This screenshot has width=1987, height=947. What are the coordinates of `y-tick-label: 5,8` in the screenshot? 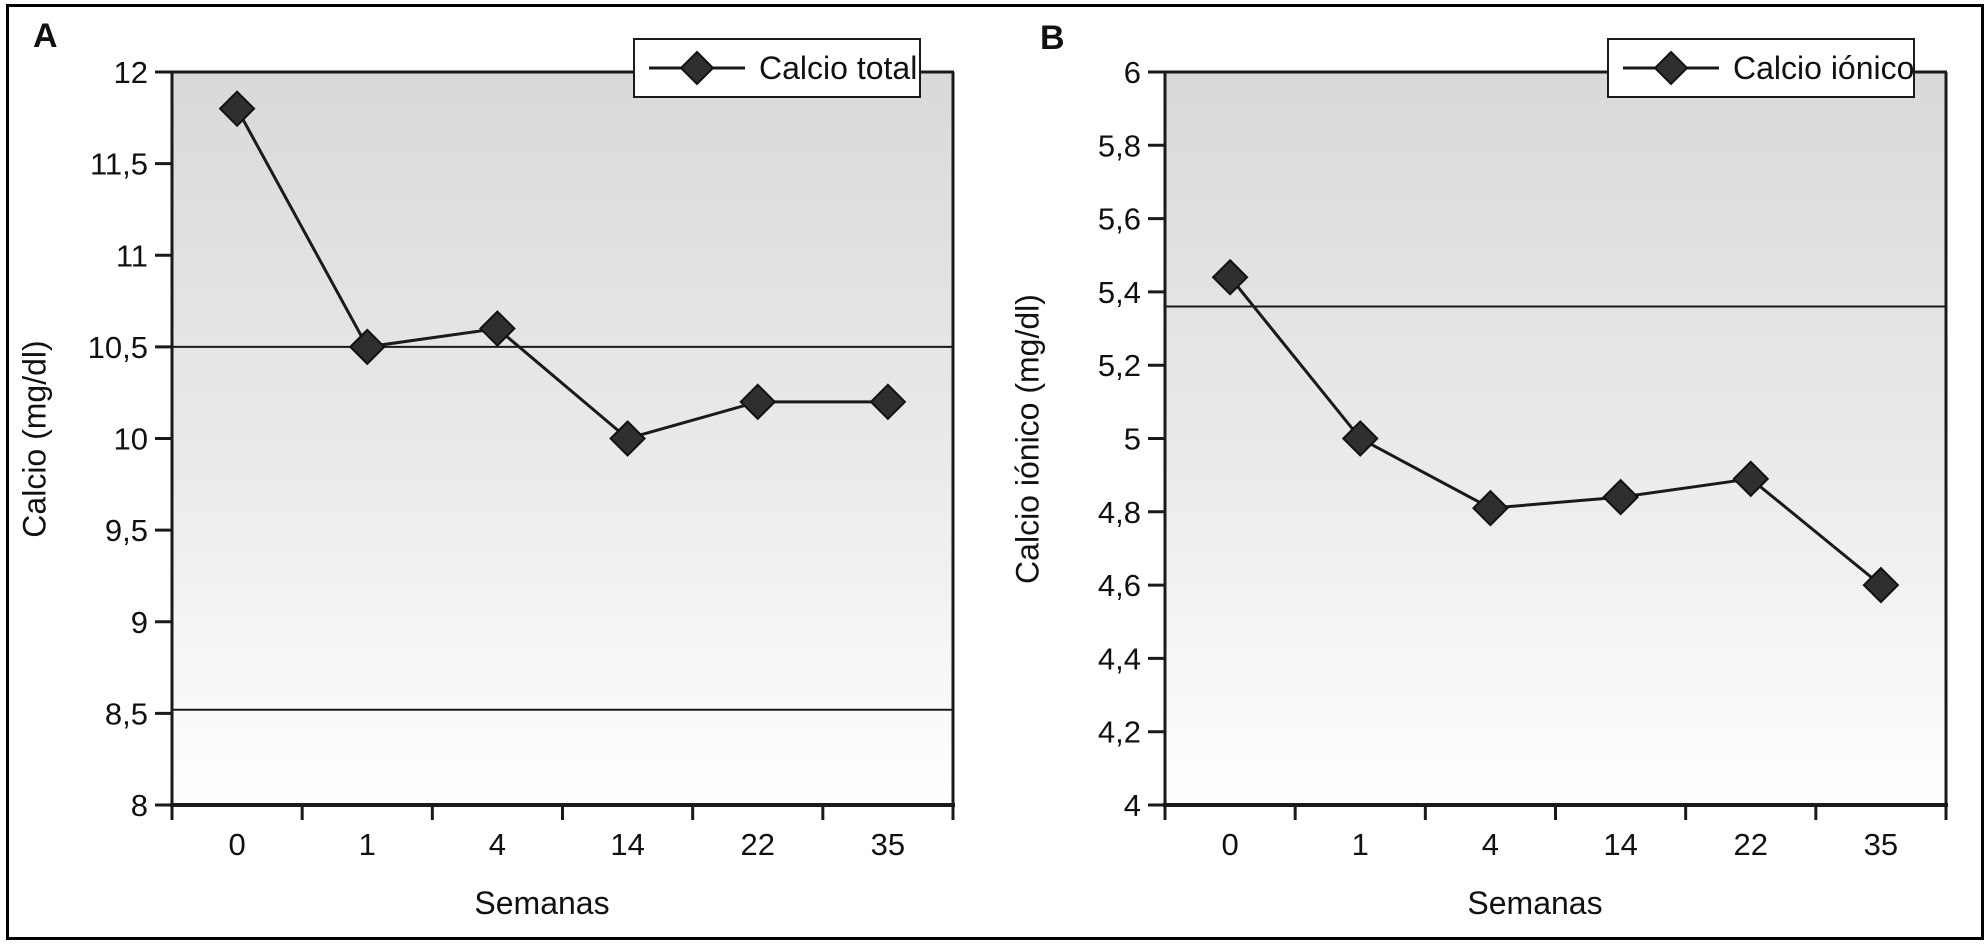 It's located at (1119, 145).